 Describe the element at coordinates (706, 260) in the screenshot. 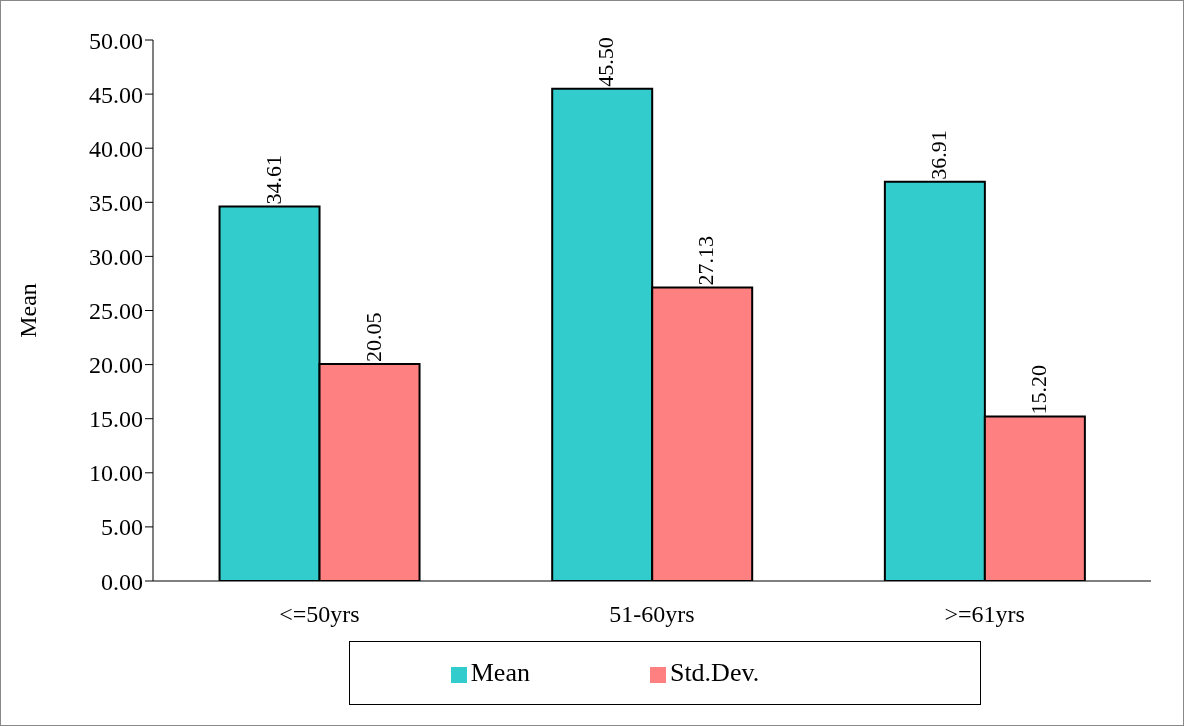

I see `data-label: 27.13` at that location.